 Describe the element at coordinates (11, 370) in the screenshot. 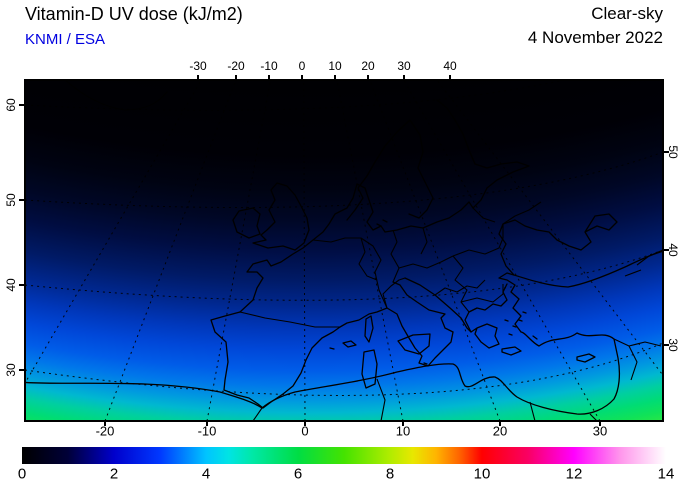

I see `tick-label-left: 30` at that location.